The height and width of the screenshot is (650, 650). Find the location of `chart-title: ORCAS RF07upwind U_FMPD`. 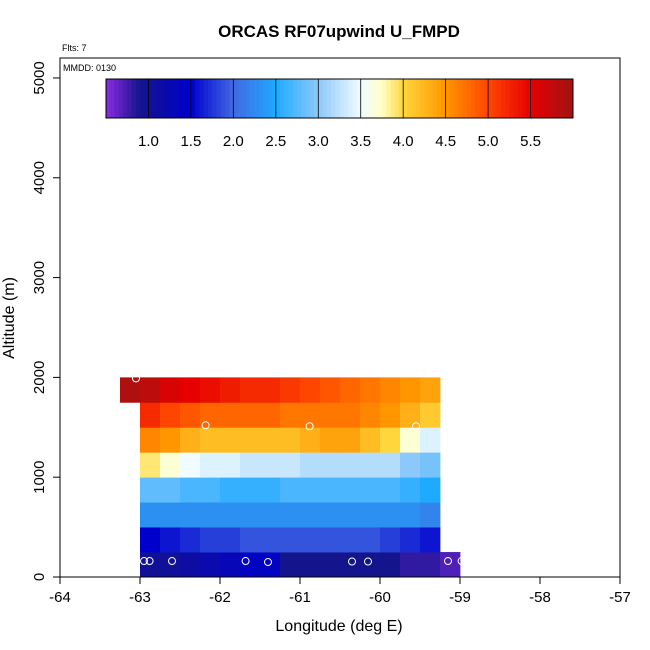

chart-title: ORCAS RF07upwind U_FMPD is located at coordinates (339, 31).